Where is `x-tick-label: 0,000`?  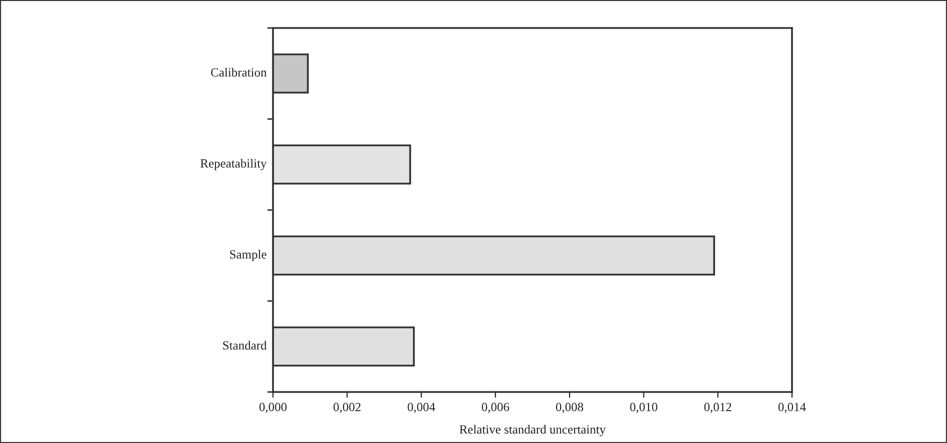 x-tick-label: 0,000 is located at coordinates (273, 408).